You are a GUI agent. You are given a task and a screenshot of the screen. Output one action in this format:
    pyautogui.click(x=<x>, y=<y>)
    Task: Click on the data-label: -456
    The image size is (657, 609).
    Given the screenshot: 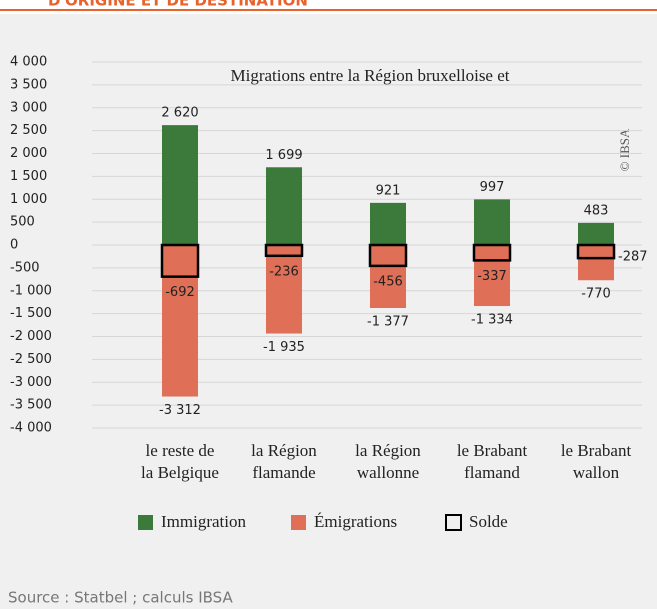 What is the action you would take?
    pyautogui.click(x=388, y=281)
    